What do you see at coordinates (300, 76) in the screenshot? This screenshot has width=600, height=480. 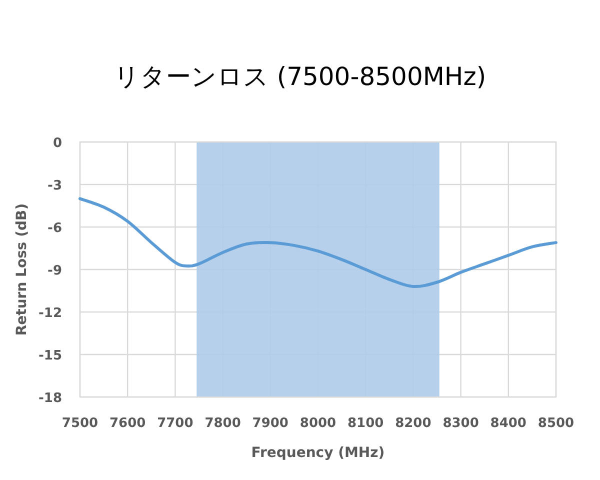 I see `chart-title: リターンロス (7500-8500MHz)` at bounding box center [300, 76].